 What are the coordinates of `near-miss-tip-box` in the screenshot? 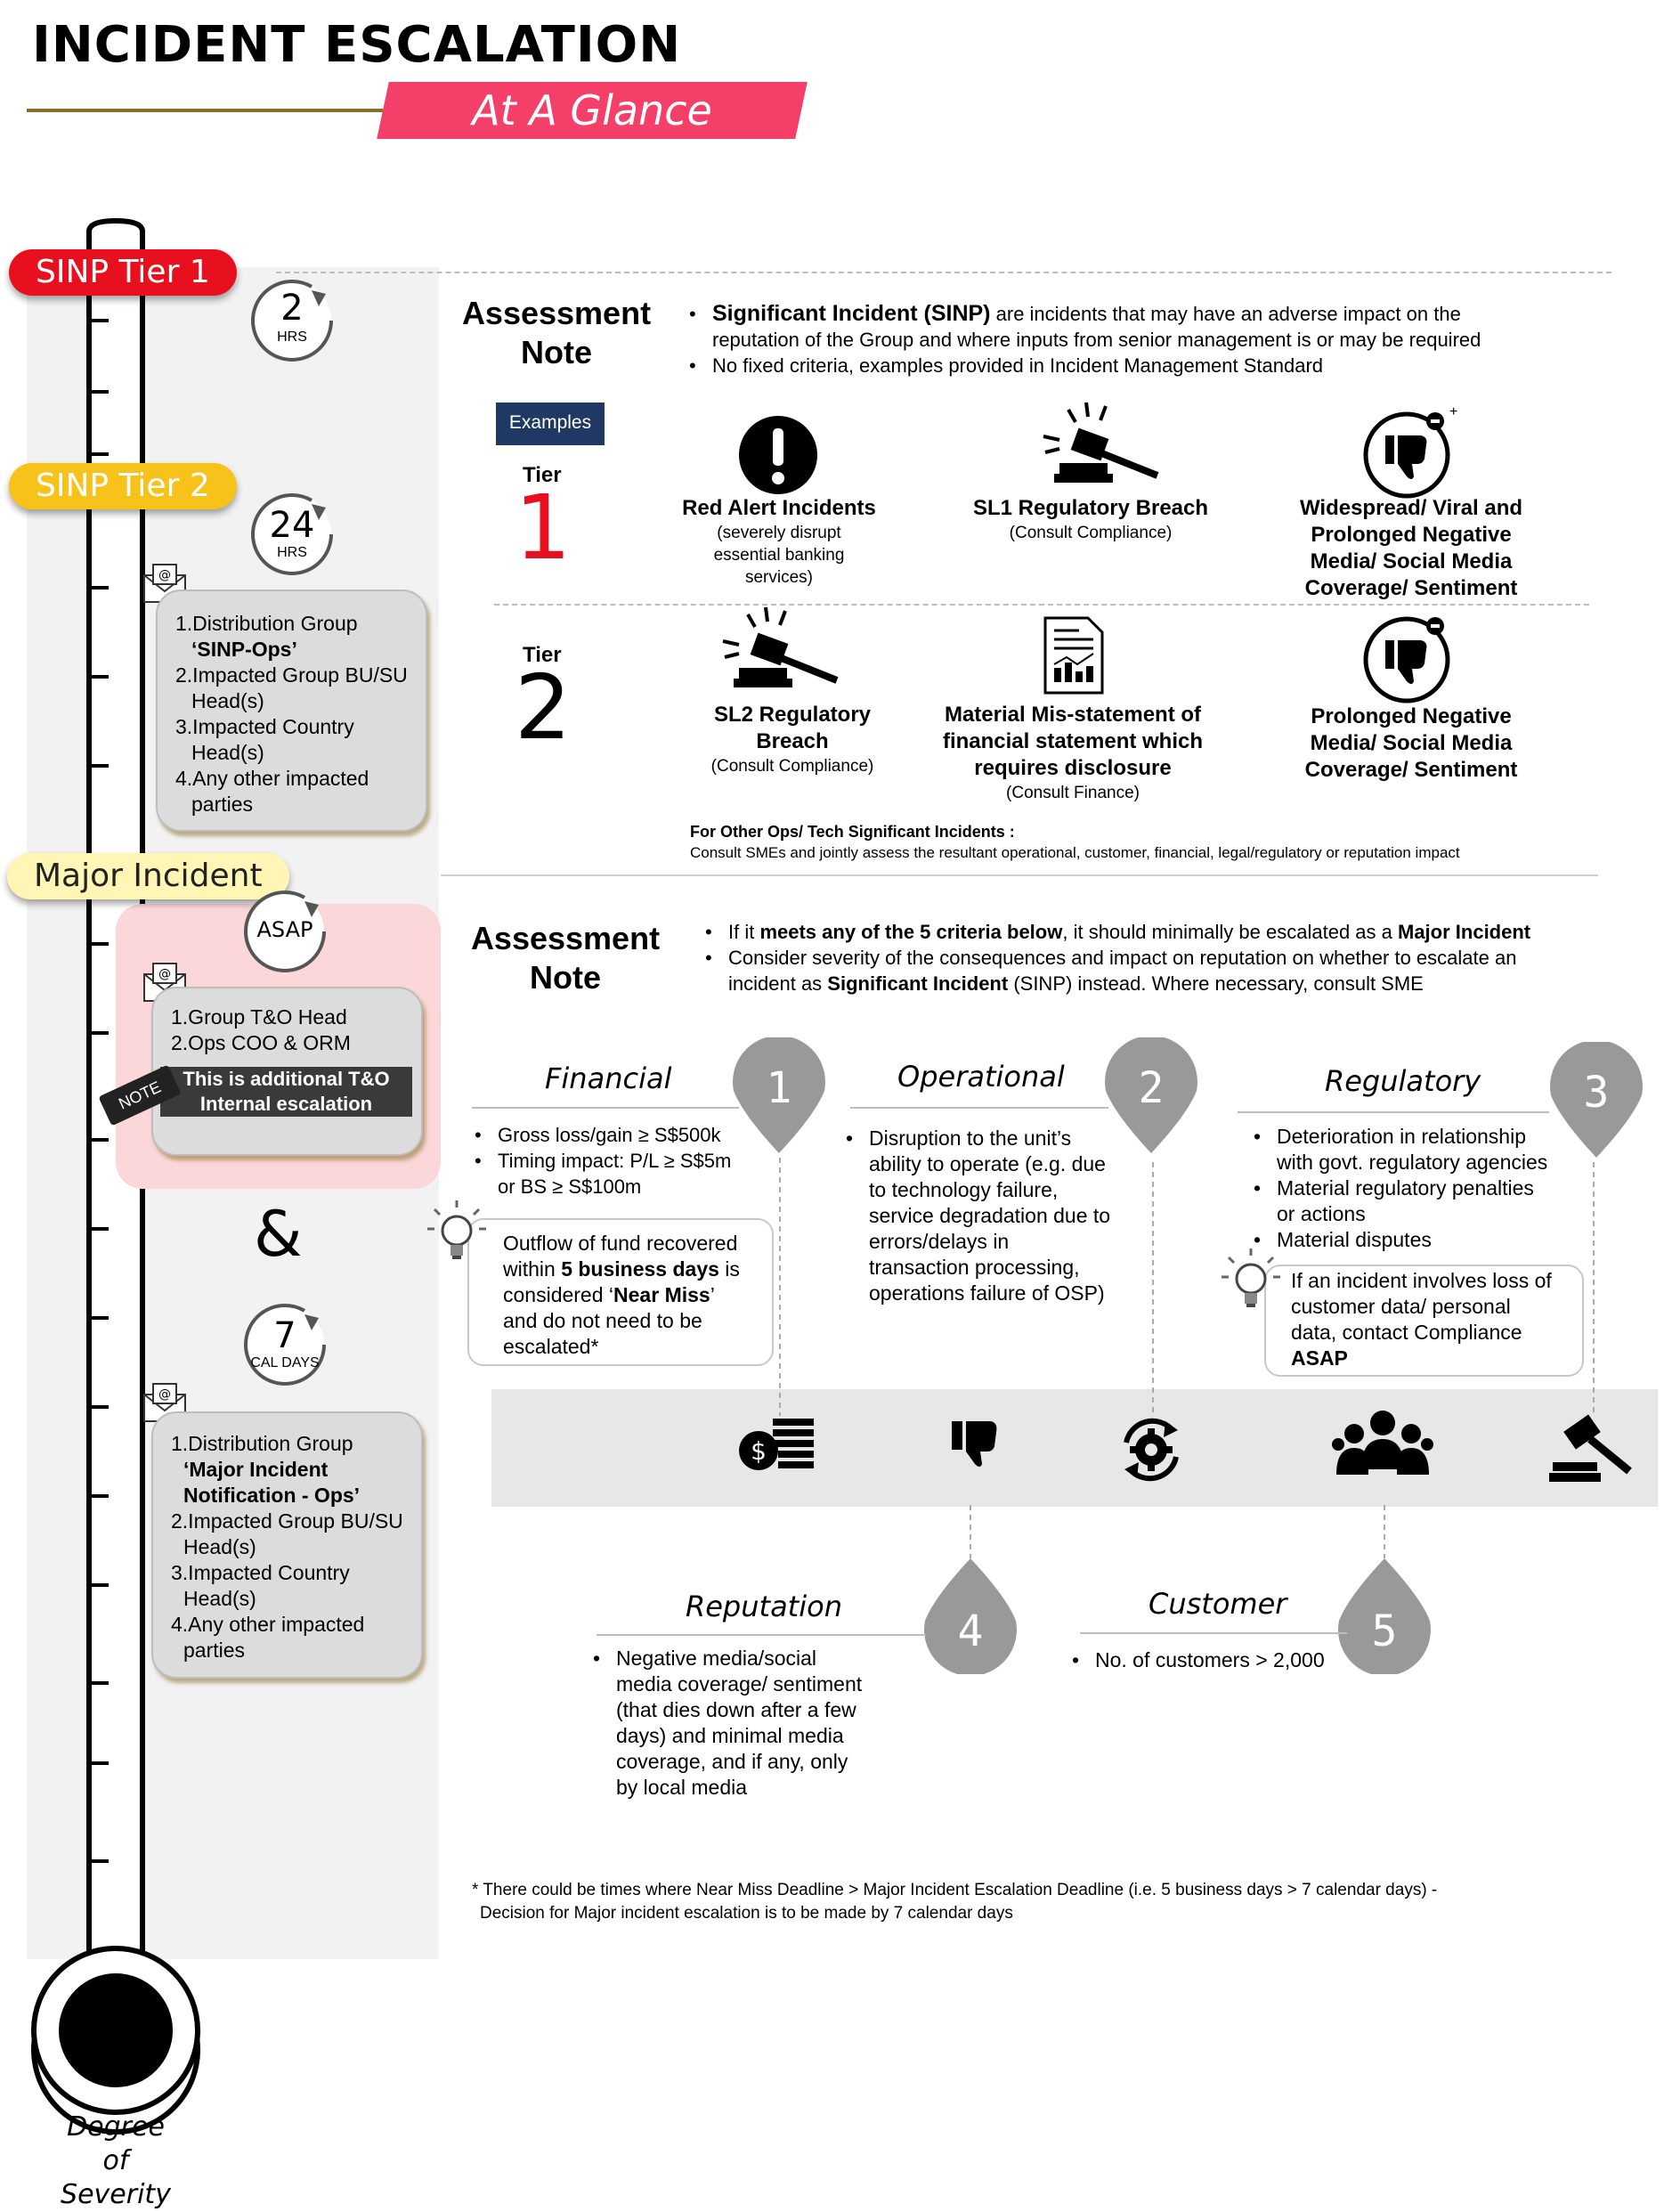 It's located at (620, 1292).